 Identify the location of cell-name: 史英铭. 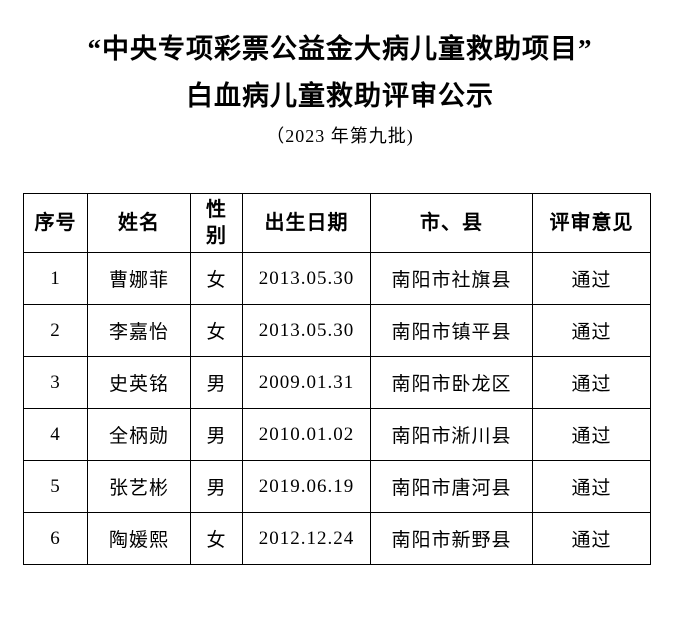
(139, 382).